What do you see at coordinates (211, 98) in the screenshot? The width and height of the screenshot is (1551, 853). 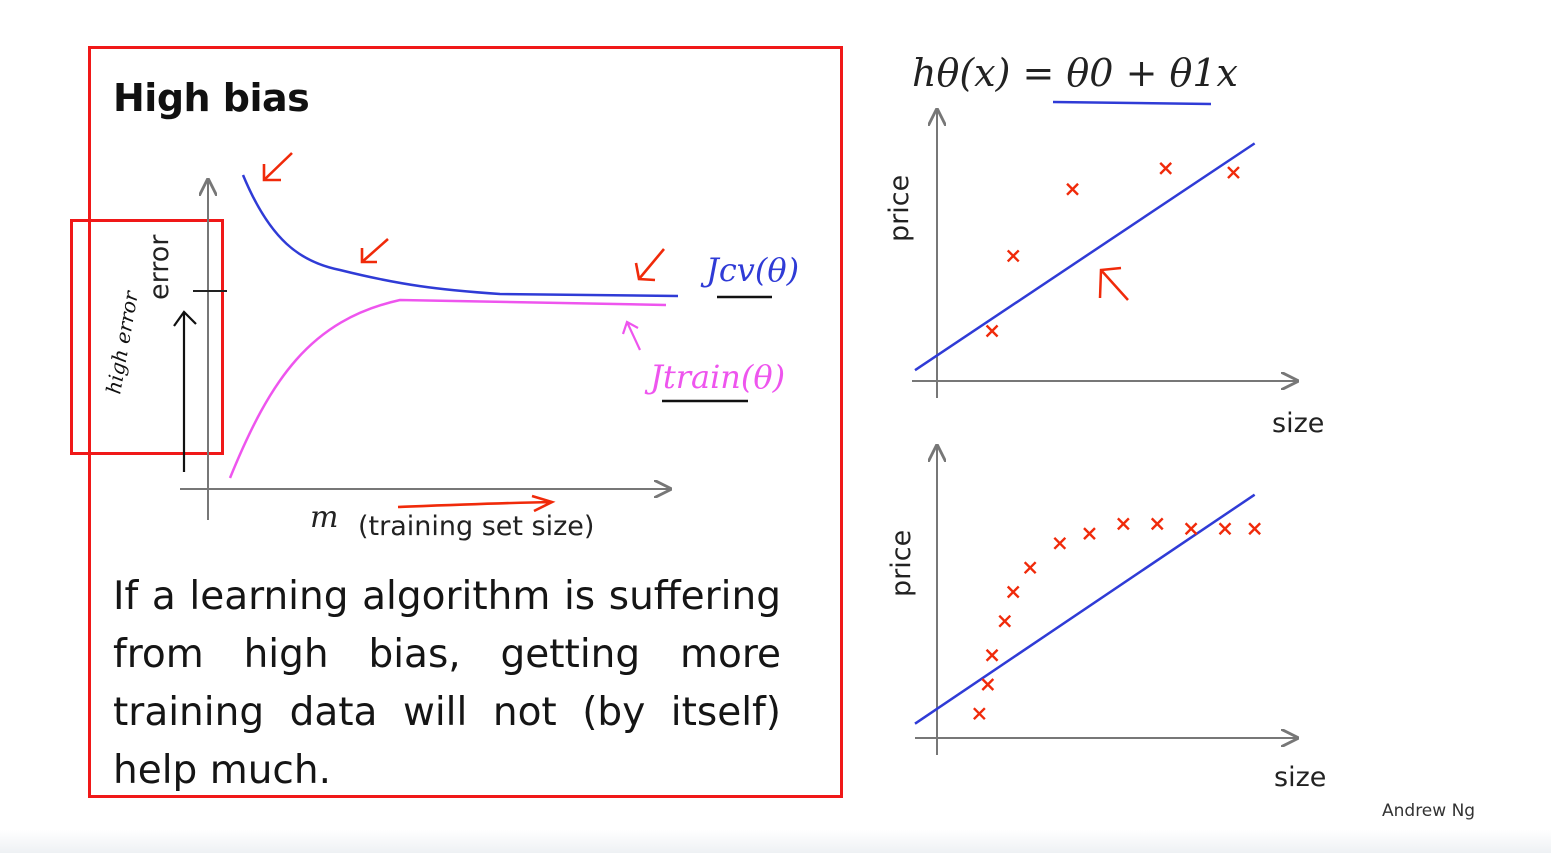 I see `slide-title: High bias` at bounding box center [211, 98].